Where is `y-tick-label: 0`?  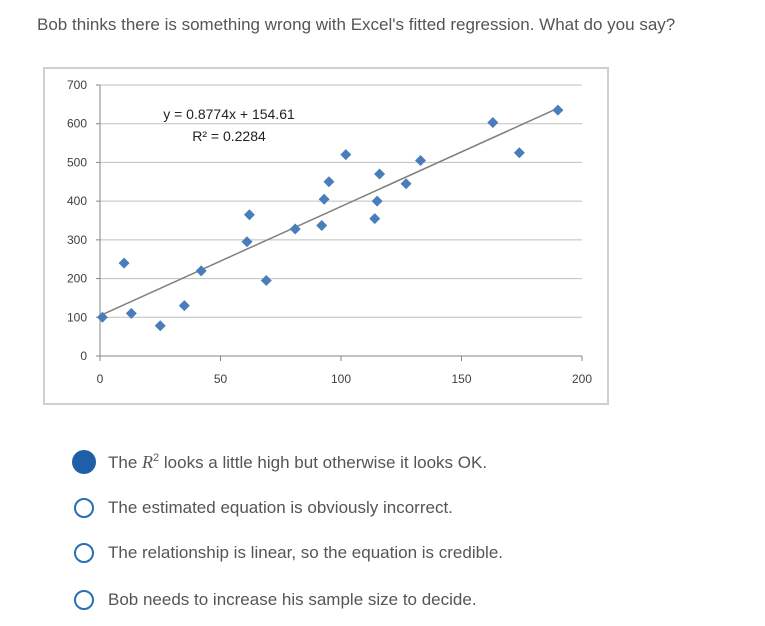 y-tick-label: 0 is located at coordinates (83, 356).